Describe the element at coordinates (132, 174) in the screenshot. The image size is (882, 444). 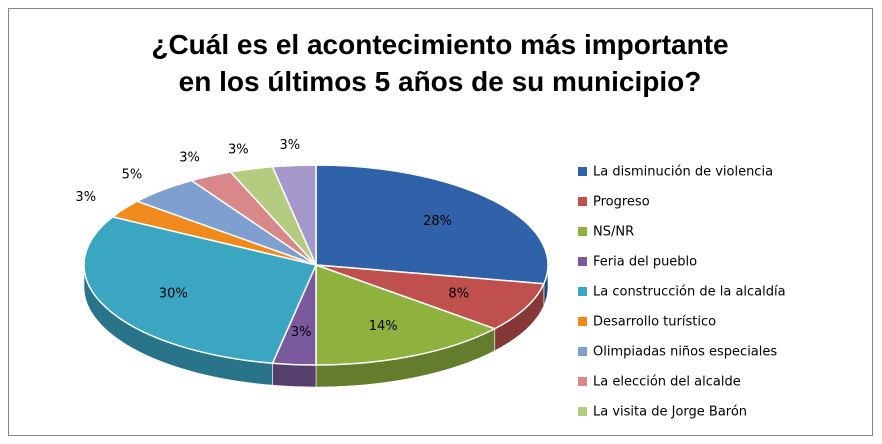
I see `data-label: 5%` at that location.